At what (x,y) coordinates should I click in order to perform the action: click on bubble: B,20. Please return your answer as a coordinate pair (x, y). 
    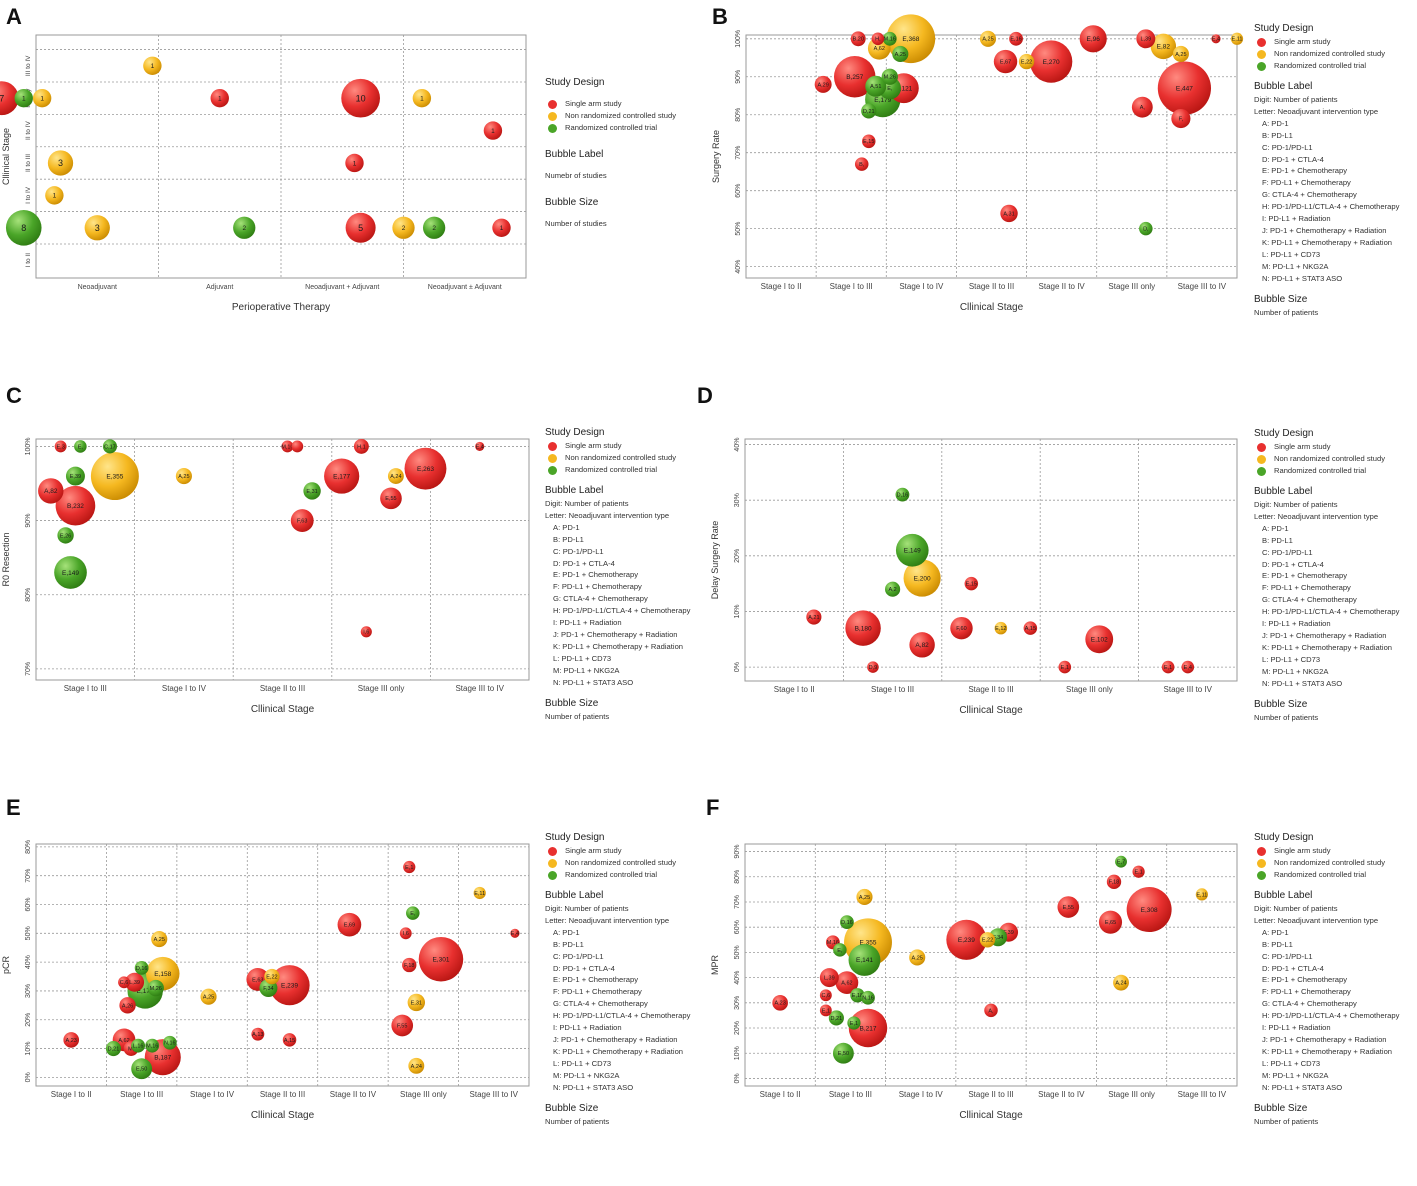
    Looking at the image, I should click on (858, 39).